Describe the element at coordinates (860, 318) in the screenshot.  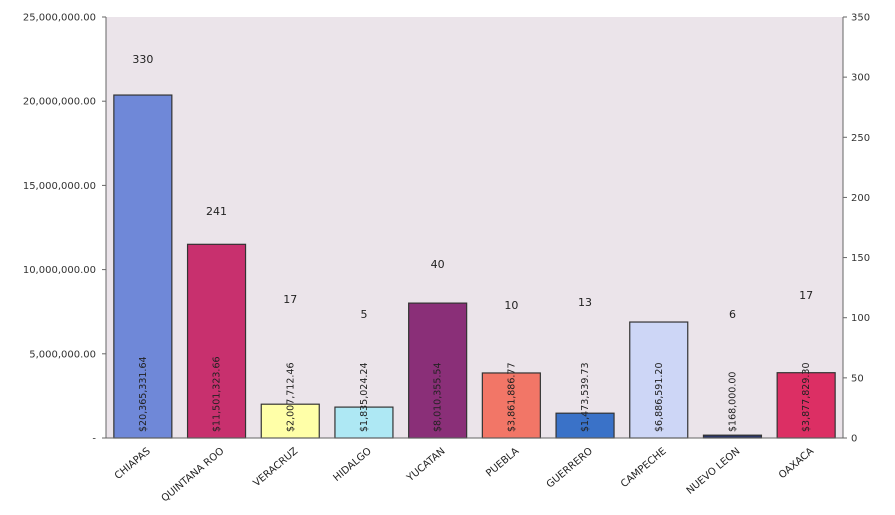
I see `right-axis-tick-label: 100` at that location.